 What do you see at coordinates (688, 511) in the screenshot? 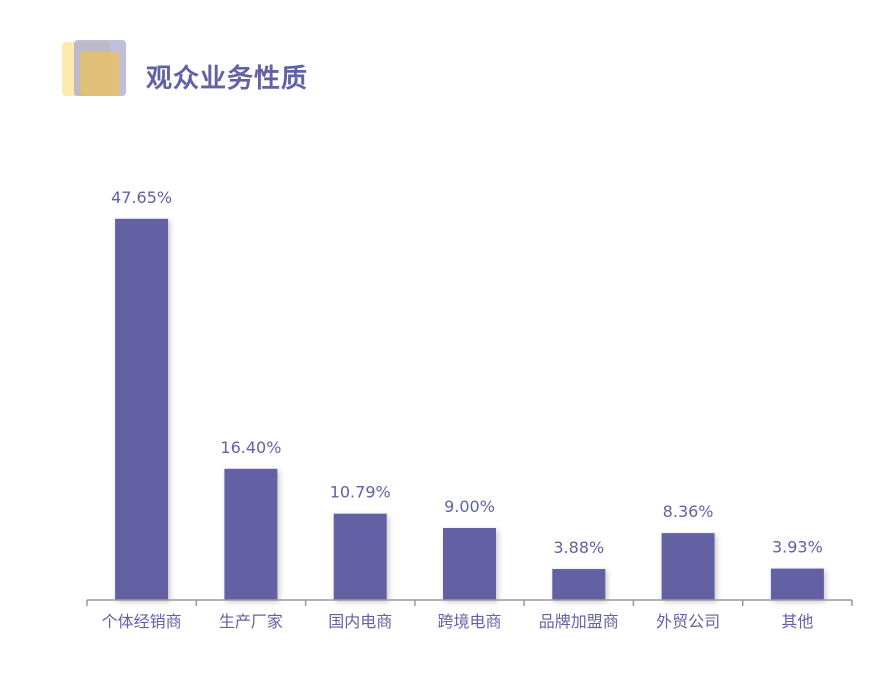
I see `value-label-5: 8.36%` at bounding box center [688, 511].